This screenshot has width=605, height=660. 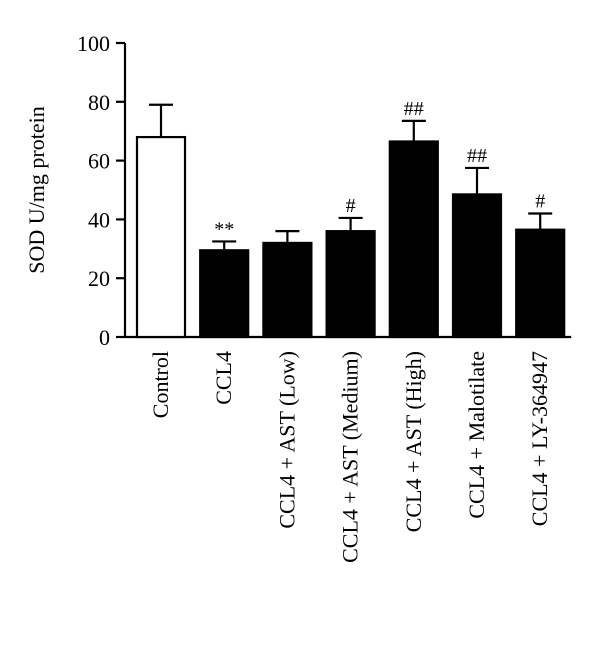 What do you see at coordinates (476, 435) in the screenshot?
I see `x-tick-label: CCL4 + Malotilate` at bounding box center [476, 435].